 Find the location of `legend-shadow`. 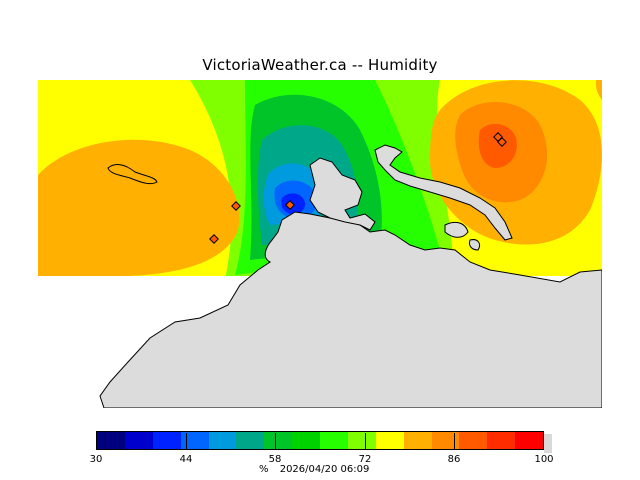

legend-shadow is located at coordinates (548, 443).